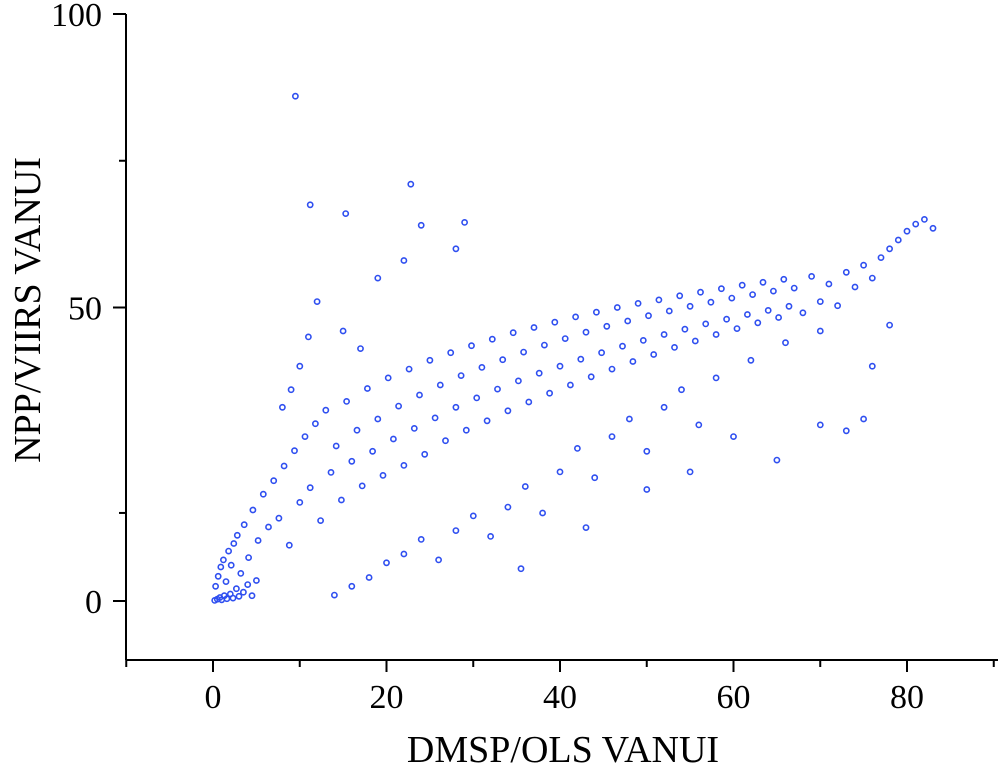 This screenshot has height=770, width=1000. Describe the element at coordinates (28, 310) in the screenshot. I see `y-axis-title: NPP/VIIRS VANUI` at that location.